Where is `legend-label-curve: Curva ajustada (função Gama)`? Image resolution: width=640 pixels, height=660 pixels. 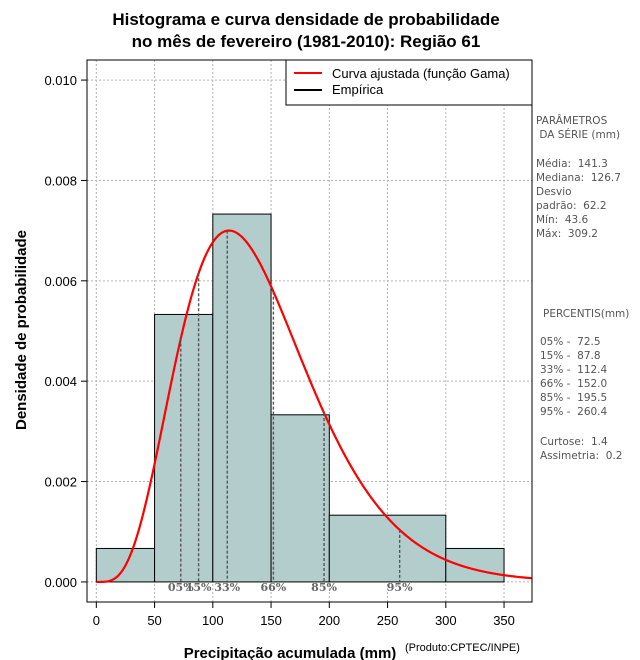 legend-label-curve: Curva ajustada (função Gama) is located at coordinates (421, 73).